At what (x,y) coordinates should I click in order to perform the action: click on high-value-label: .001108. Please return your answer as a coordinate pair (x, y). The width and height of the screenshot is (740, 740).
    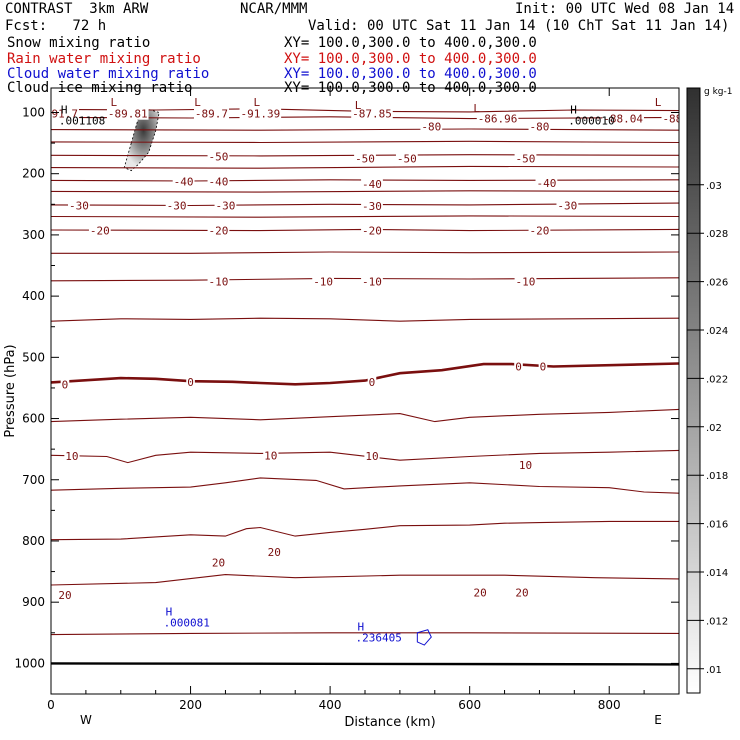
    Looking at the image, I should click on (82, 120).